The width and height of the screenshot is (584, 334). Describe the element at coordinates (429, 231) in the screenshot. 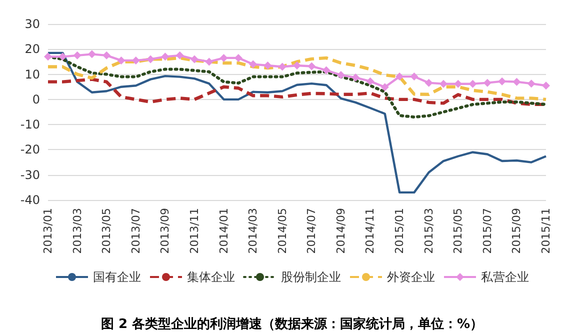

I see `x-tick-label: 2015/03` at that location.